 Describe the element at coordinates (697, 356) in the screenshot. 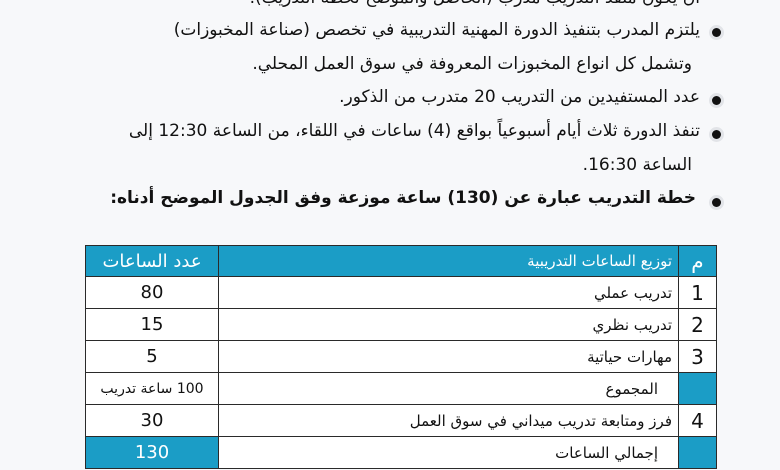

I see `cell-number: 3` at that location.